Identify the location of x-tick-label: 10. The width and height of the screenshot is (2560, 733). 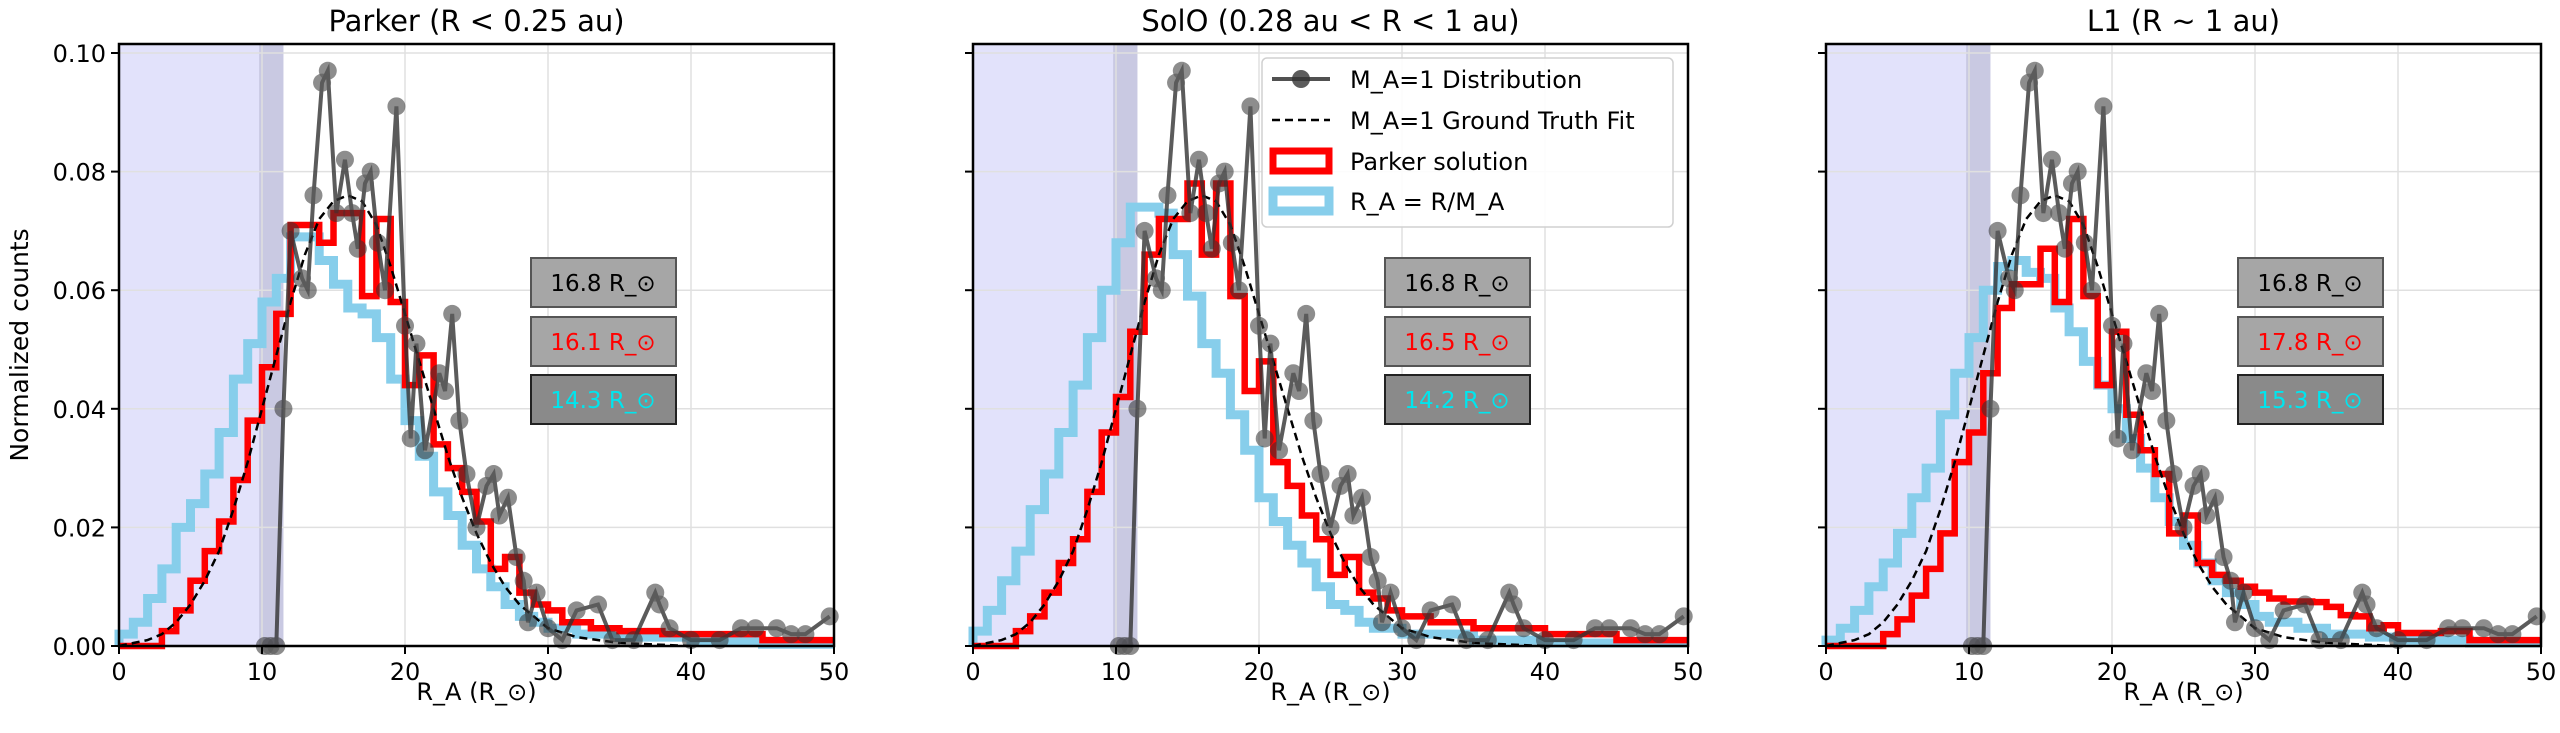
(262, 672).